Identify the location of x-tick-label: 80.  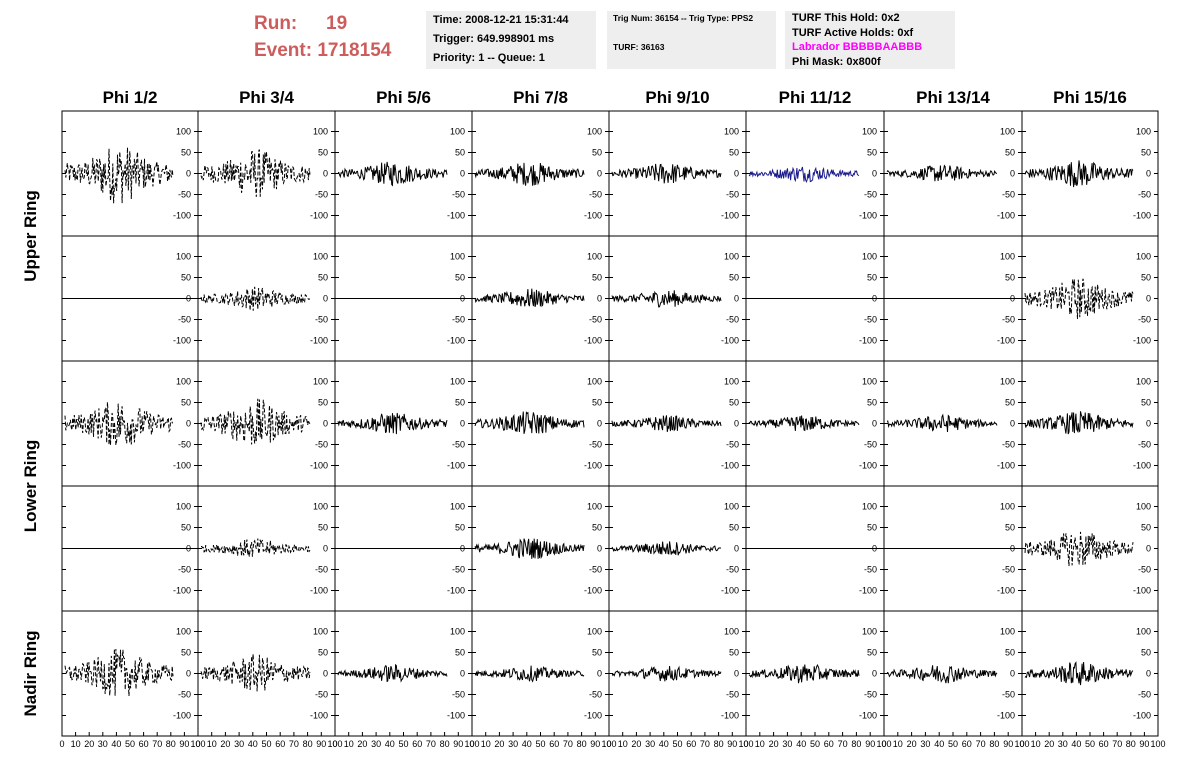
(1131, 744).